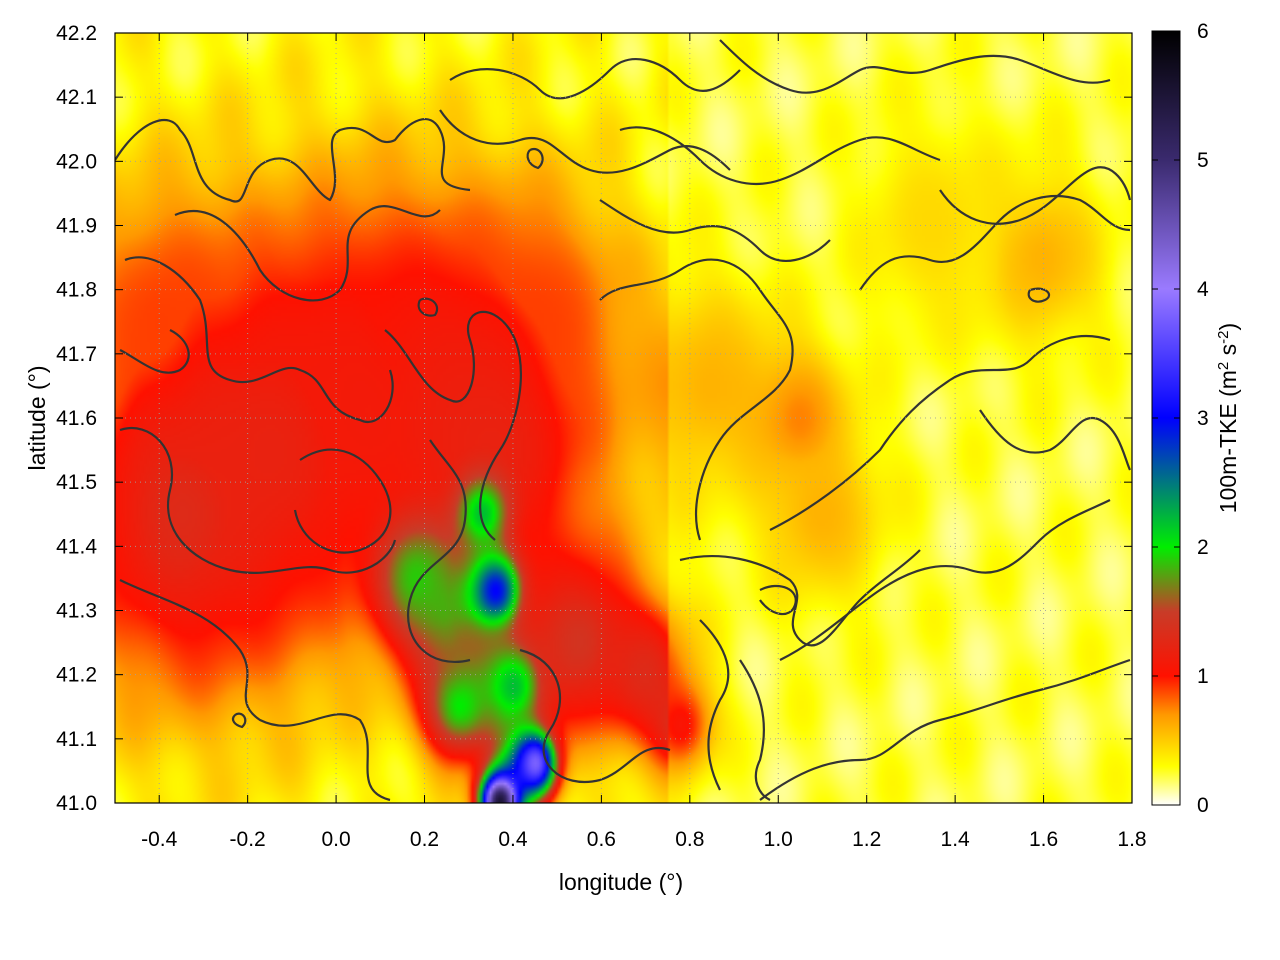 This screenshot has width=1280, height=960. Describe the element at coordinates (76, 354) in the screenshot. I see `y-tick-label: 41.7` at that location.